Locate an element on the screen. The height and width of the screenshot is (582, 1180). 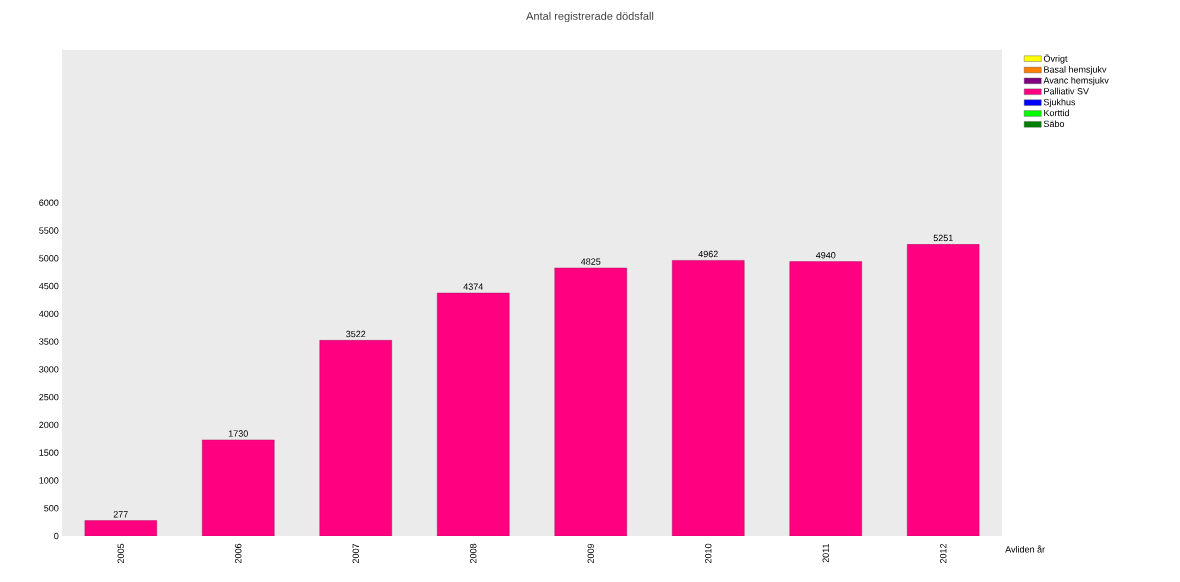
y-tick-label: 0 is located at coordinates (56, 536).